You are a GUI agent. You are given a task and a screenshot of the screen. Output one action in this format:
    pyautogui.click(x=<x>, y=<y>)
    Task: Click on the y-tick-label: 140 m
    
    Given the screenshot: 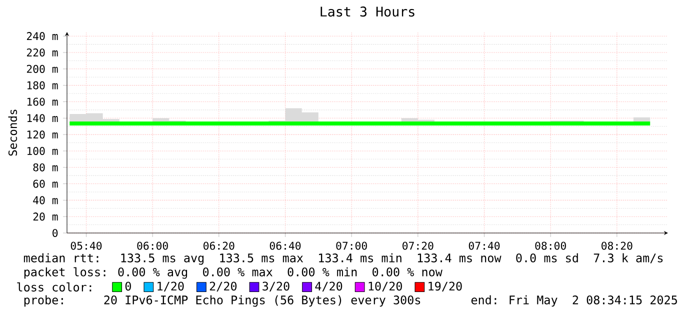 What is the action you would take?
    pyautogui.click(x=42, y=118)
    